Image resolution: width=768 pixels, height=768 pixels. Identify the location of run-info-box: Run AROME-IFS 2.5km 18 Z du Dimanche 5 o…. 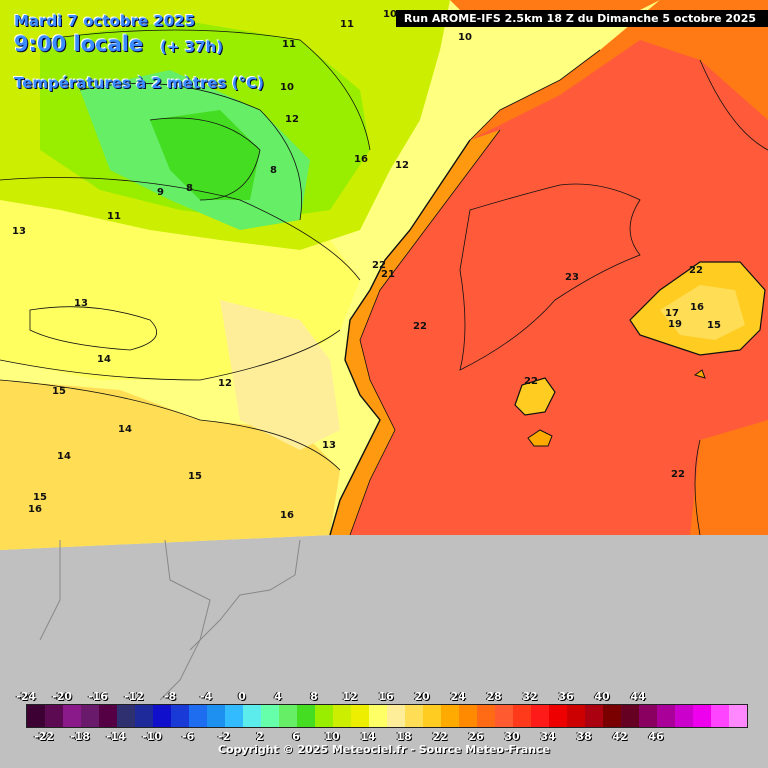
(581, 18).